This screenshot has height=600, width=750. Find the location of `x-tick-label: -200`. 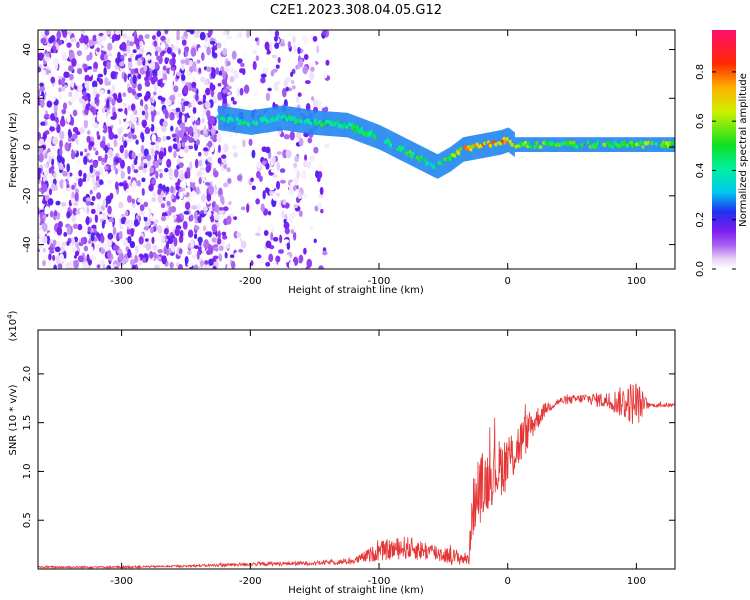

x-tick-label: -200 is located at coordinates (250, 581).